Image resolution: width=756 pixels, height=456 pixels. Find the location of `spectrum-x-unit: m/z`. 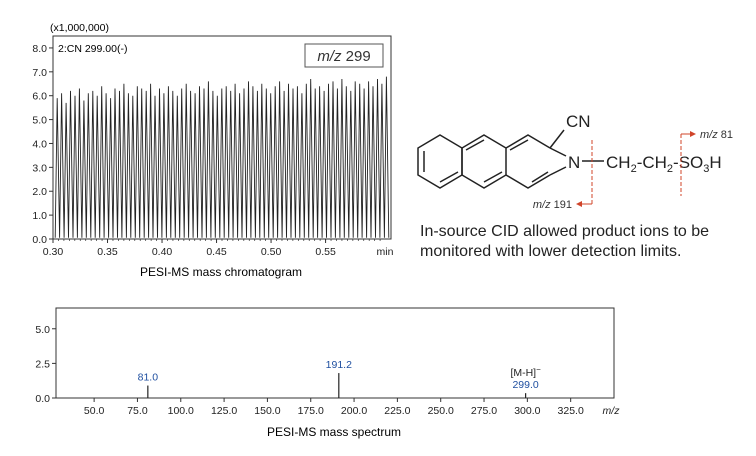

spectrum-x-unit: m/z is located at coordinates (612, 411).